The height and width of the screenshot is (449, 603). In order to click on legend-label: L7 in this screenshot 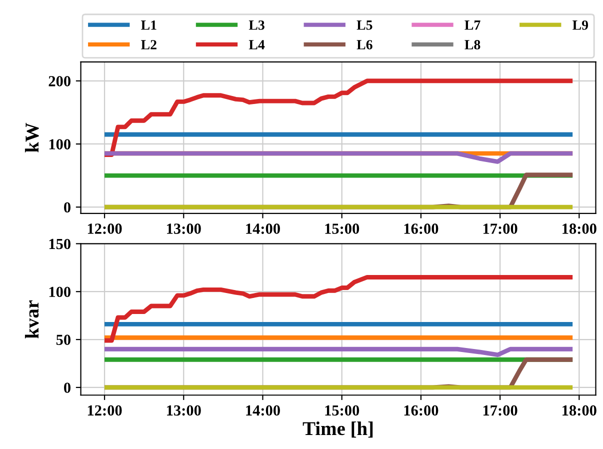, I will do `click(472, 25)`.